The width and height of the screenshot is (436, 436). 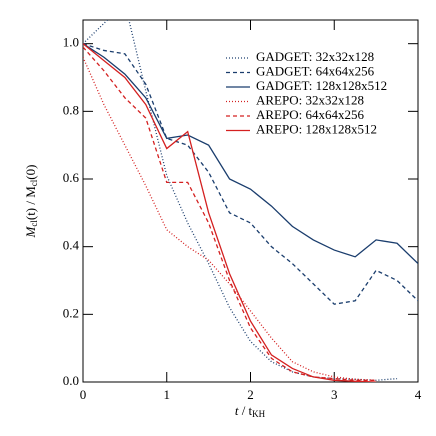 I want to click on y-label-part: (t) / M, so click(x=30, y=203).